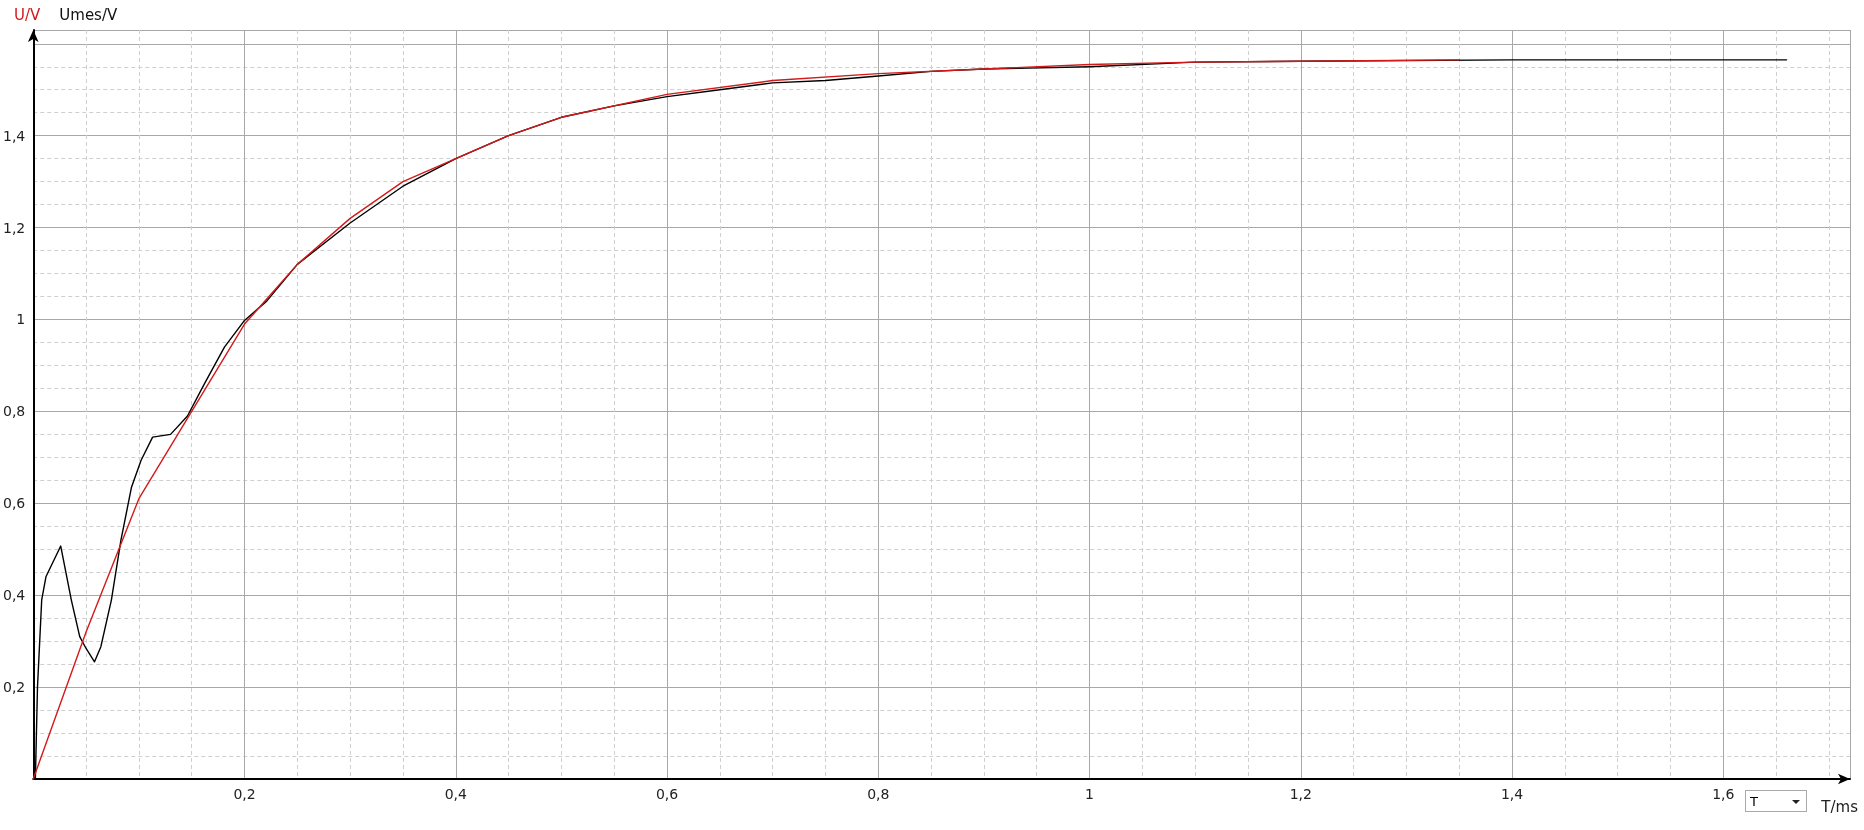  What do you see at coordinates (14, 595) in the screenshot?
I see `y-tick-label: 0,4` at bounding box center [14, 595].